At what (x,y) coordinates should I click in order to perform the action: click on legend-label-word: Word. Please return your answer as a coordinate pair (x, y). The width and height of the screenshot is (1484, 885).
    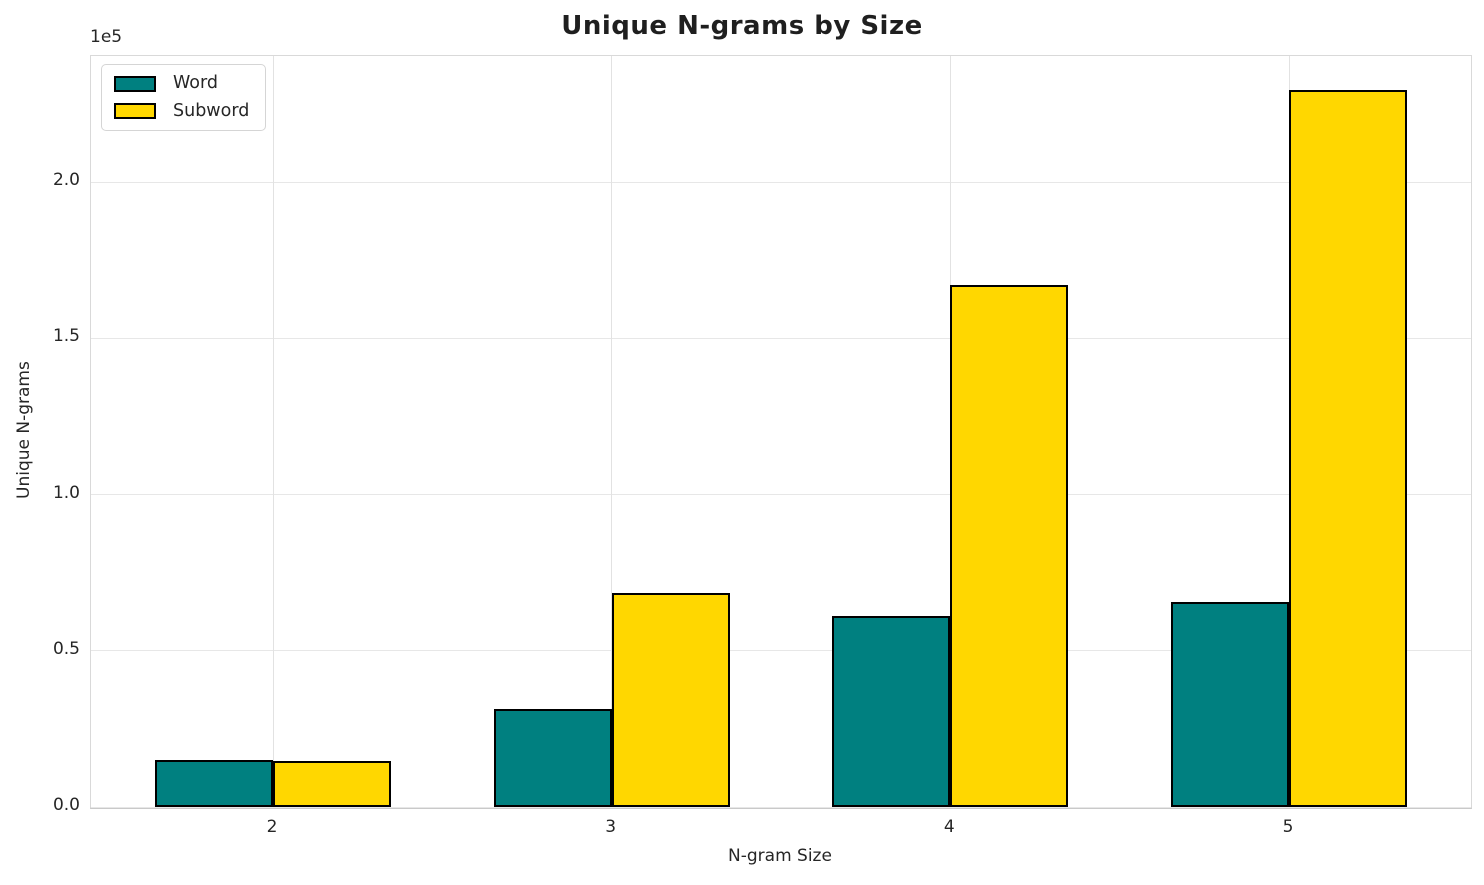
    Looking at the image, I should click on (195, 83).